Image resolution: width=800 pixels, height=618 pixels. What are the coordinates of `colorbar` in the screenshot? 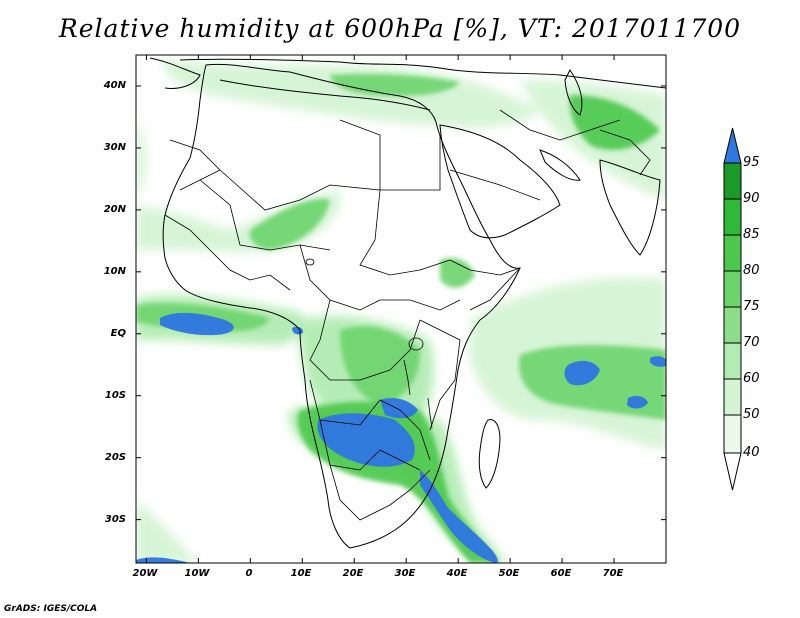 It's located at (732, 309).